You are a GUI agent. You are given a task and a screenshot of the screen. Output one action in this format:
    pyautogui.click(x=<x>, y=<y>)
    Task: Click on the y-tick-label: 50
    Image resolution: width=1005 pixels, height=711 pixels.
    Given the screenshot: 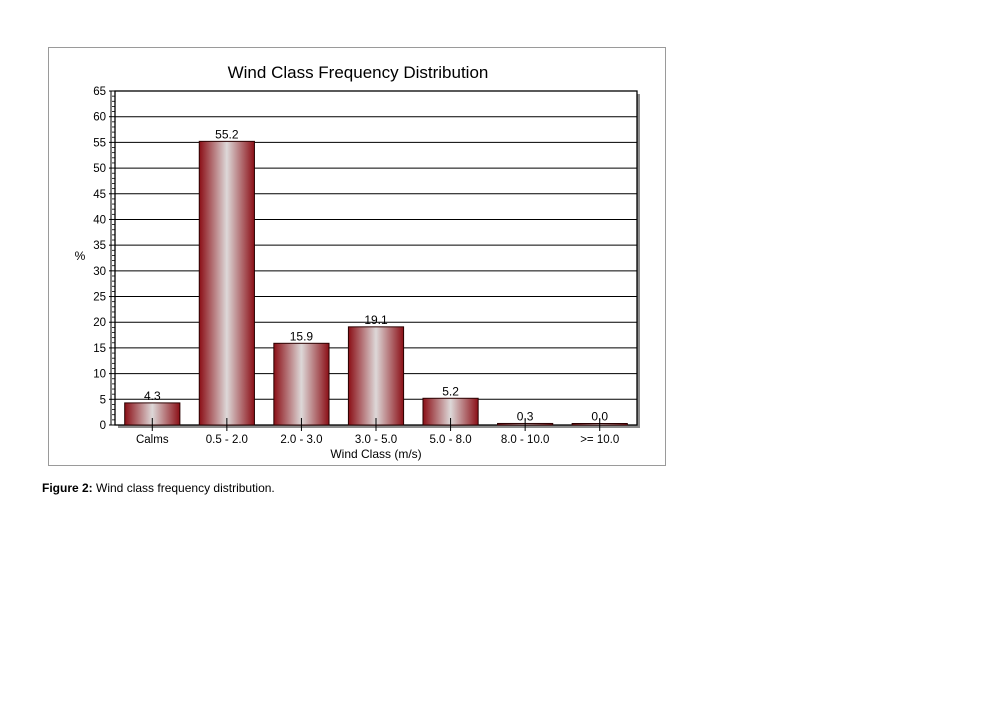 What is the action you would take?
    pyautogui.click(x=99, y=169)
    